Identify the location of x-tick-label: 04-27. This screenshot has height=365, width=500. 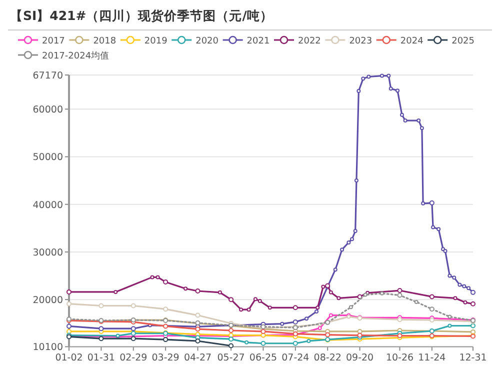
(198, 358).